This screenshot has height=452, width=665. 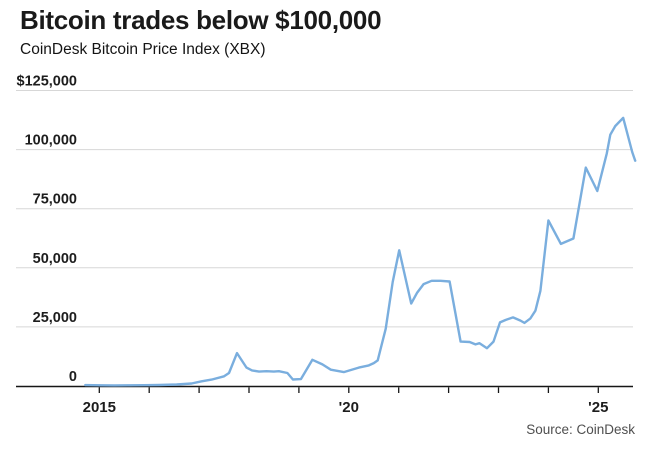 What do you see at coordinates (55, 259) in the screenshot?
I see `y-axis-label: 50,000` at bounding box center [55, 259].